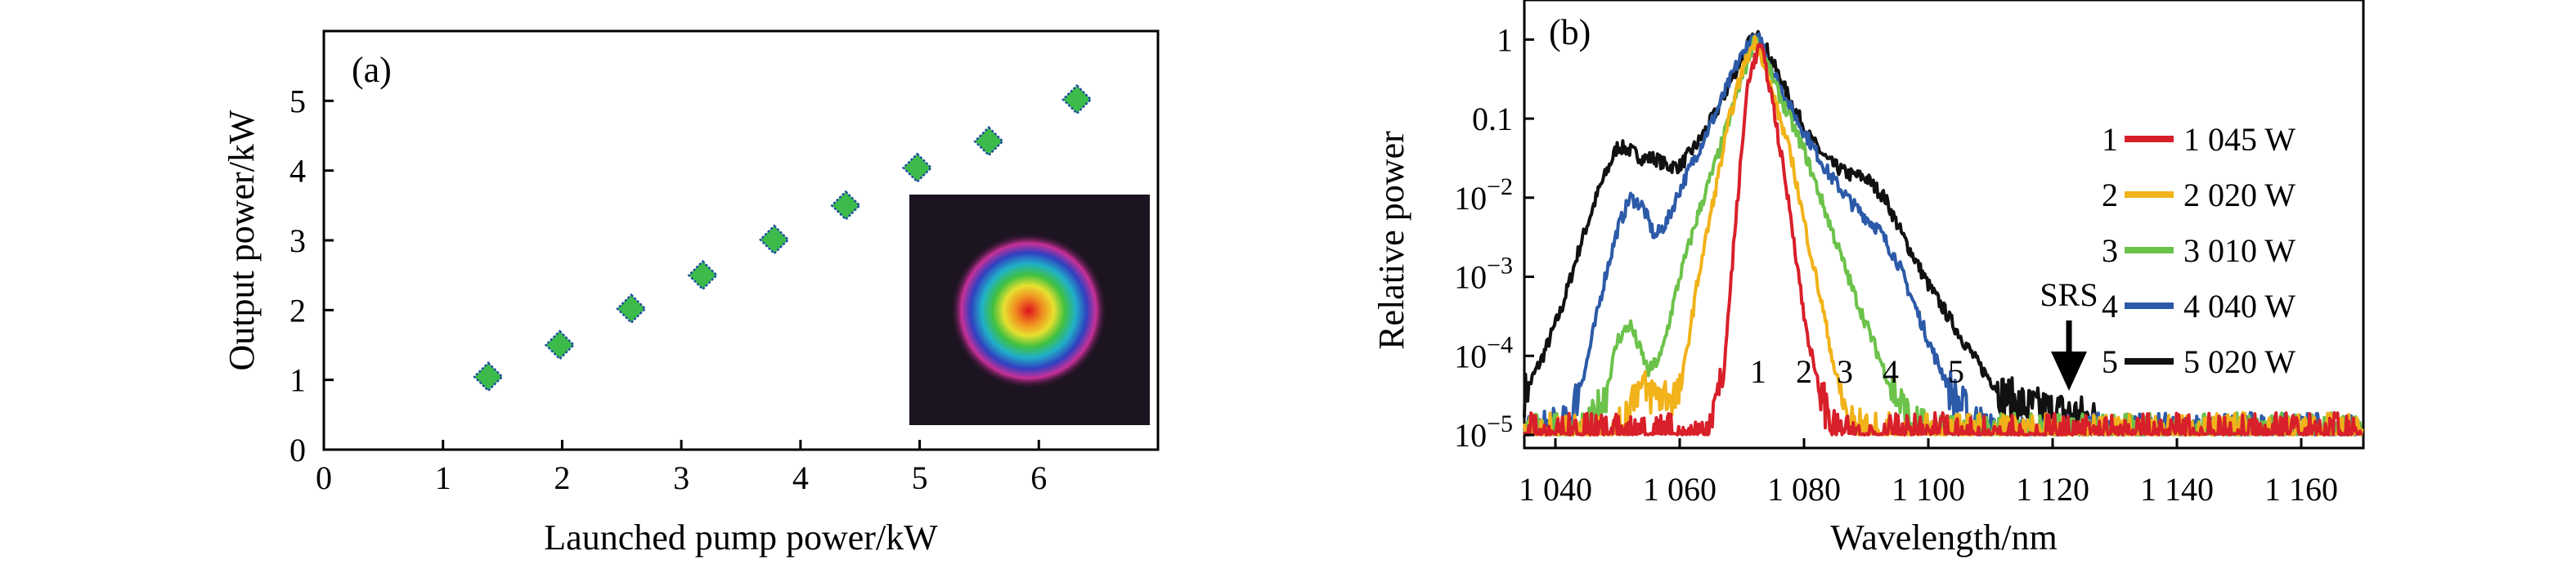 The height and width of the screenshot is (569, 2576). What do you see at coordinates (2239, 139) in the screenshot?
I see `legend-label: 1 045 W` at bounding box center [2239, 139].